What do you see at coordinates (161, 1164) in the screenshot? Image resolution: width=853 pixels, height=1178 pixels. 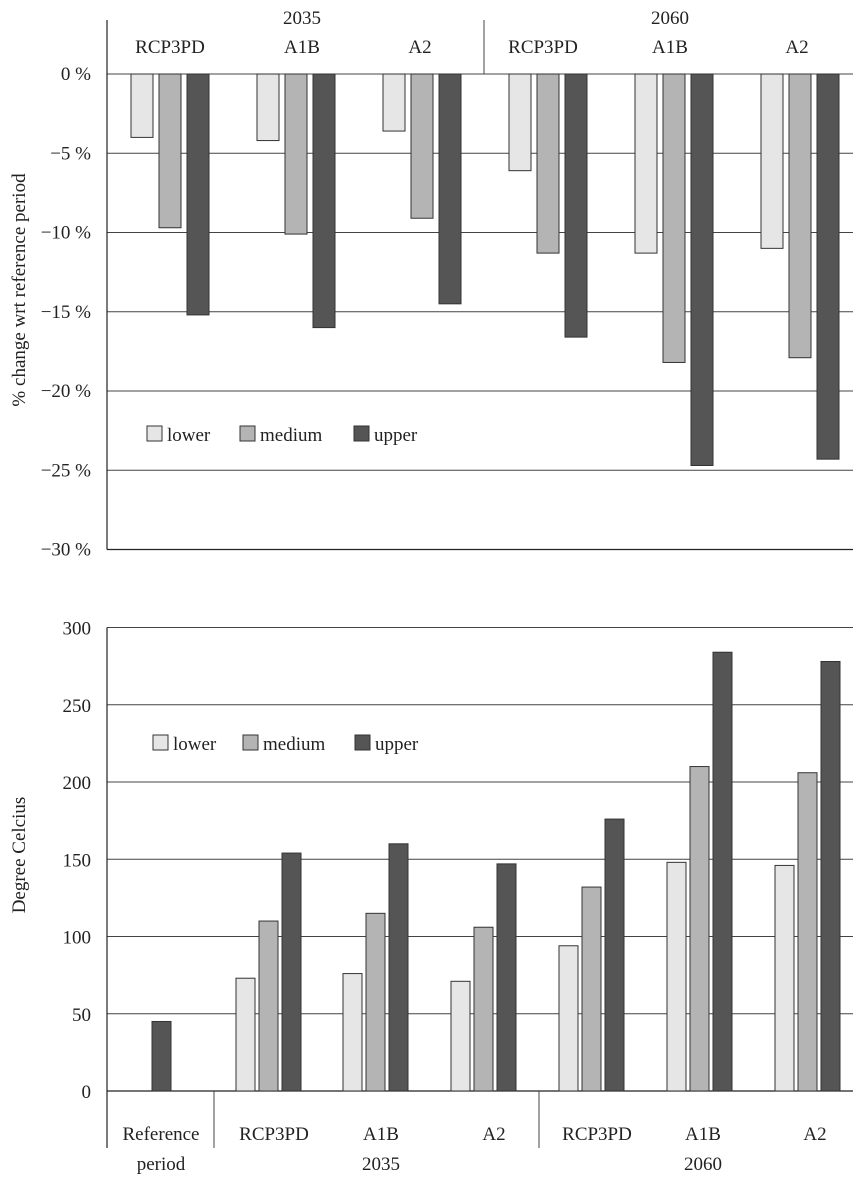 I see `category-label: period` at bounding box center [161, 1164].